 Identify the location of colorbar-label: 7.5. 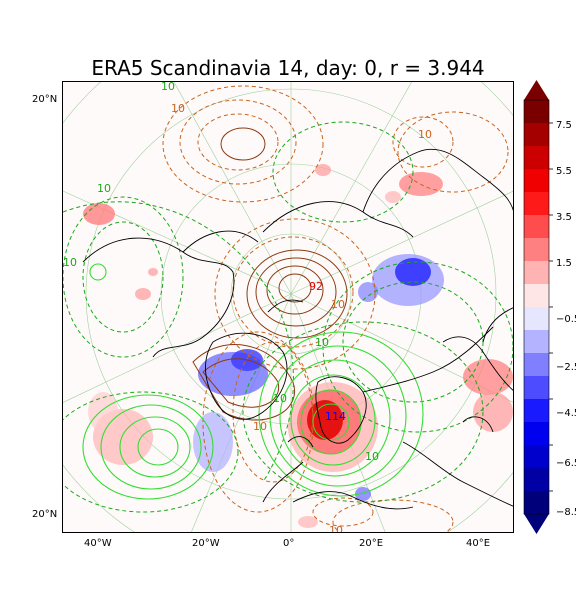
(564, 125).